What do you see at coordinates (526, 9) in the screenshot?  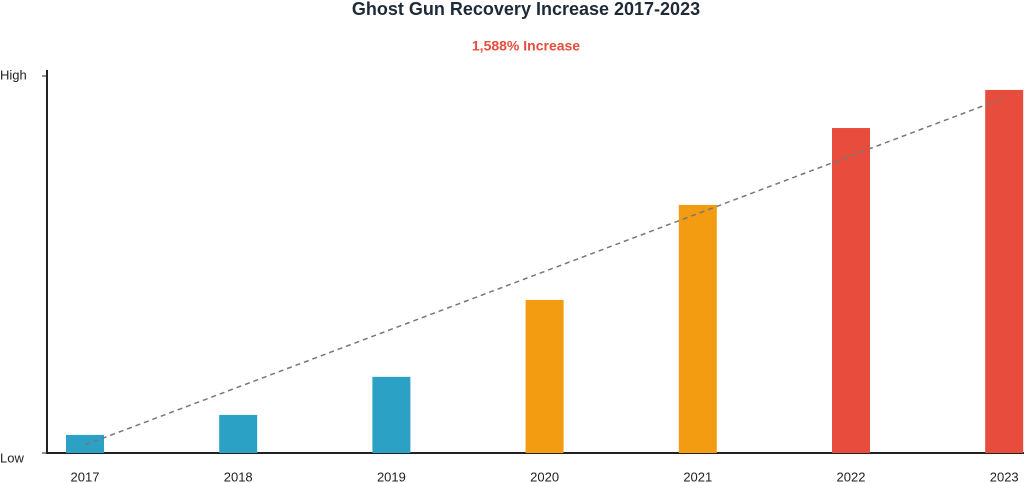 I see `chart-title: Ghost Gun Recovery Increase 2017-2023` at bounding box center [526, 9].